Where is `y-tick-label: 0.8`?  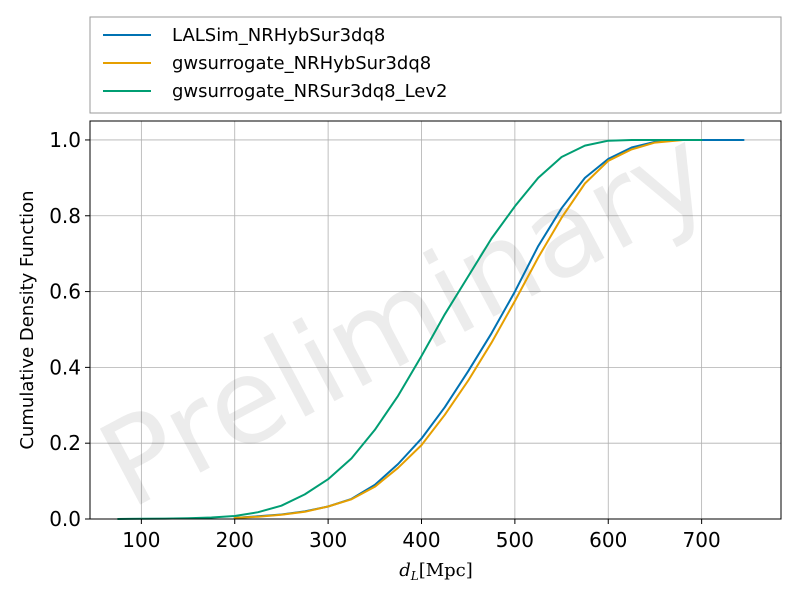 y-tick-label: 0.8 is located at coordinates (65, 216).